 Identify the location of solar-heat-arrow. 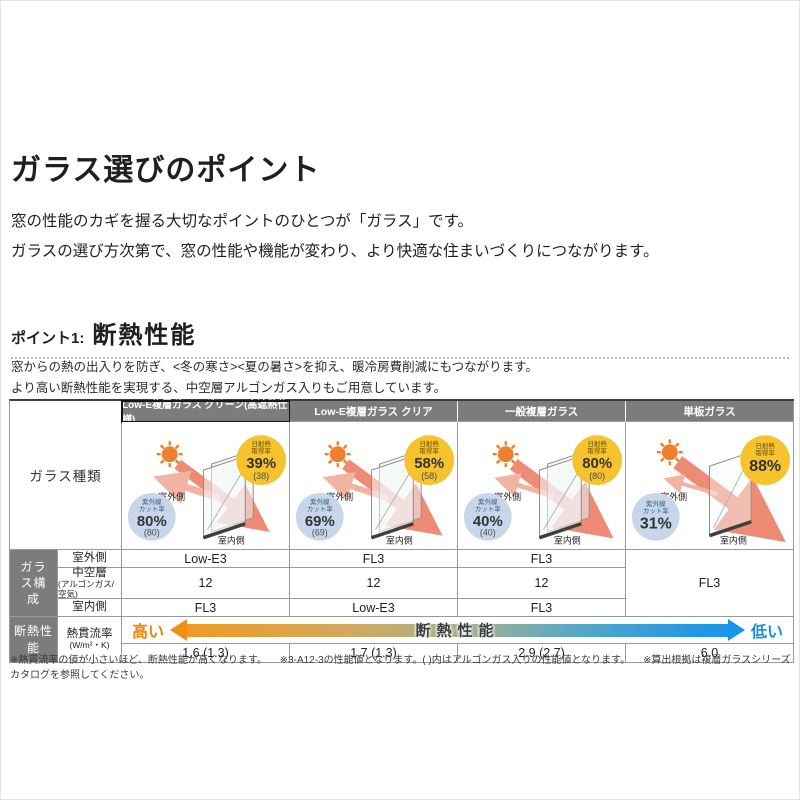
(729, 498).